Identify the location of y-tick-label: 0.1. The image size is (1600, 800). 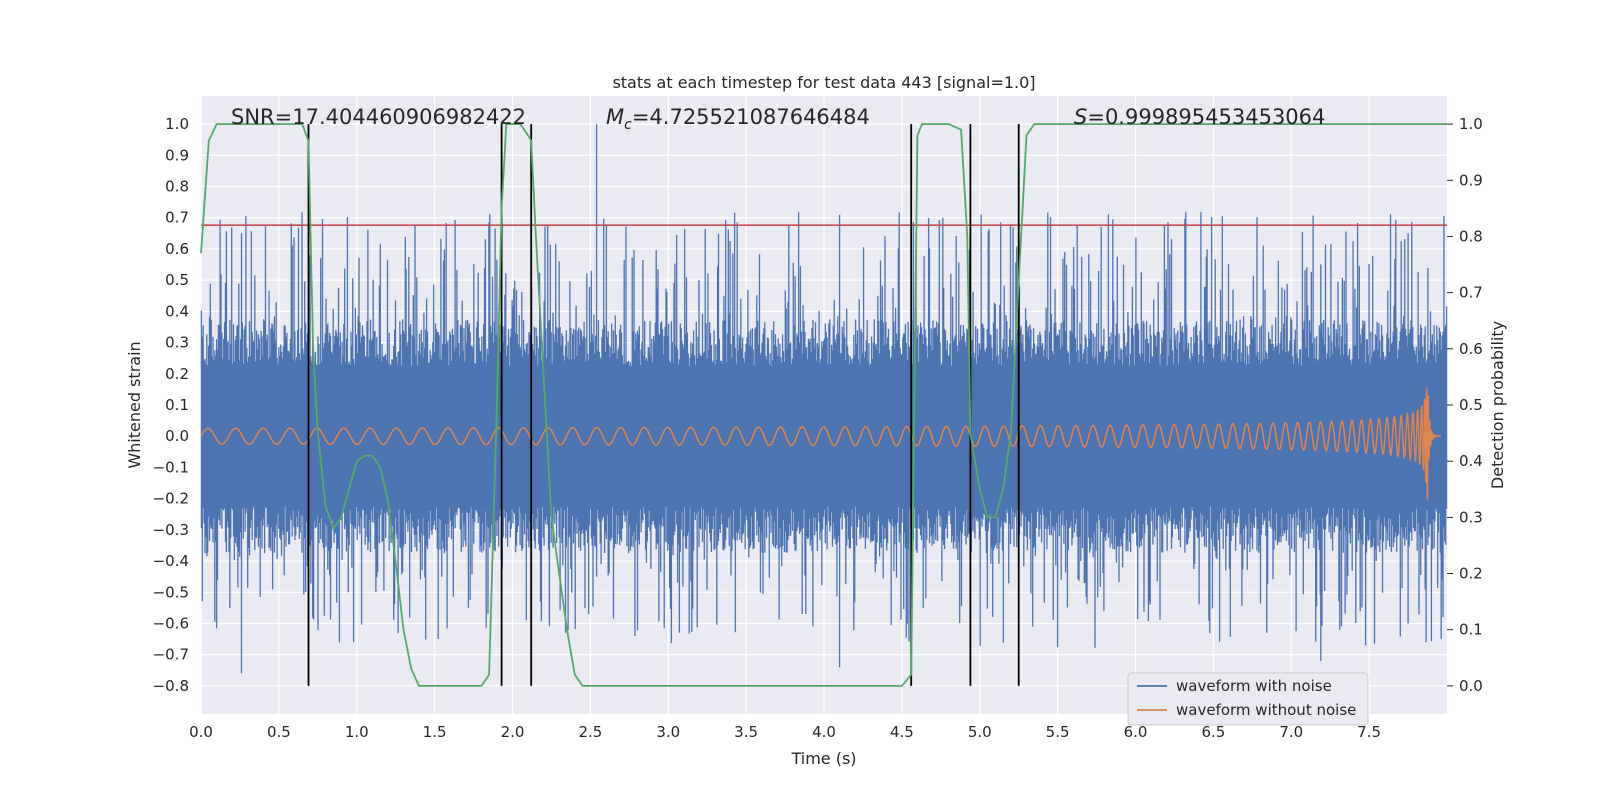
(177, 405).